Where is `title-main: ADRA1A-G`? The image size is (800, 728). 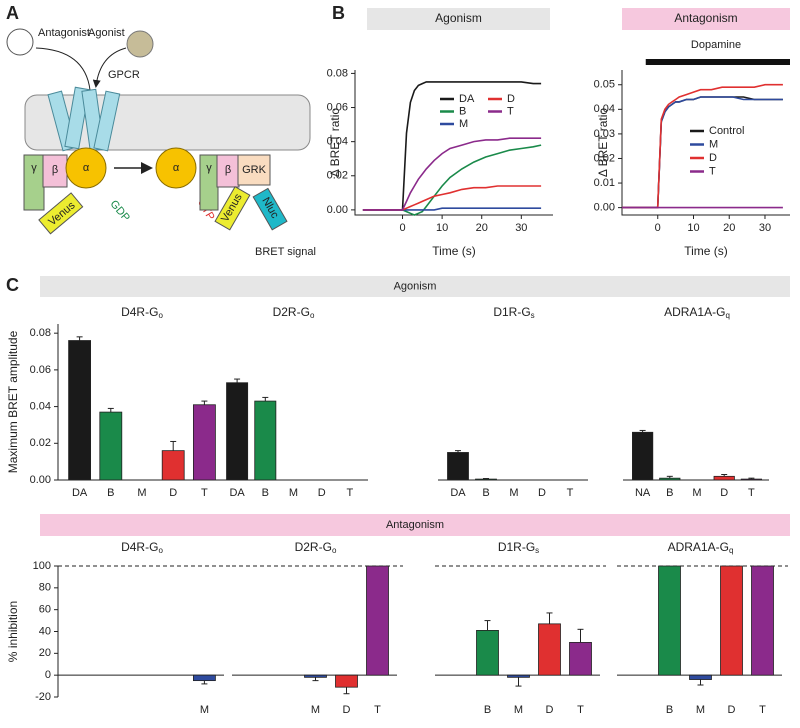
title-main: ADRA1A-G is located at coordinates (698, 547).